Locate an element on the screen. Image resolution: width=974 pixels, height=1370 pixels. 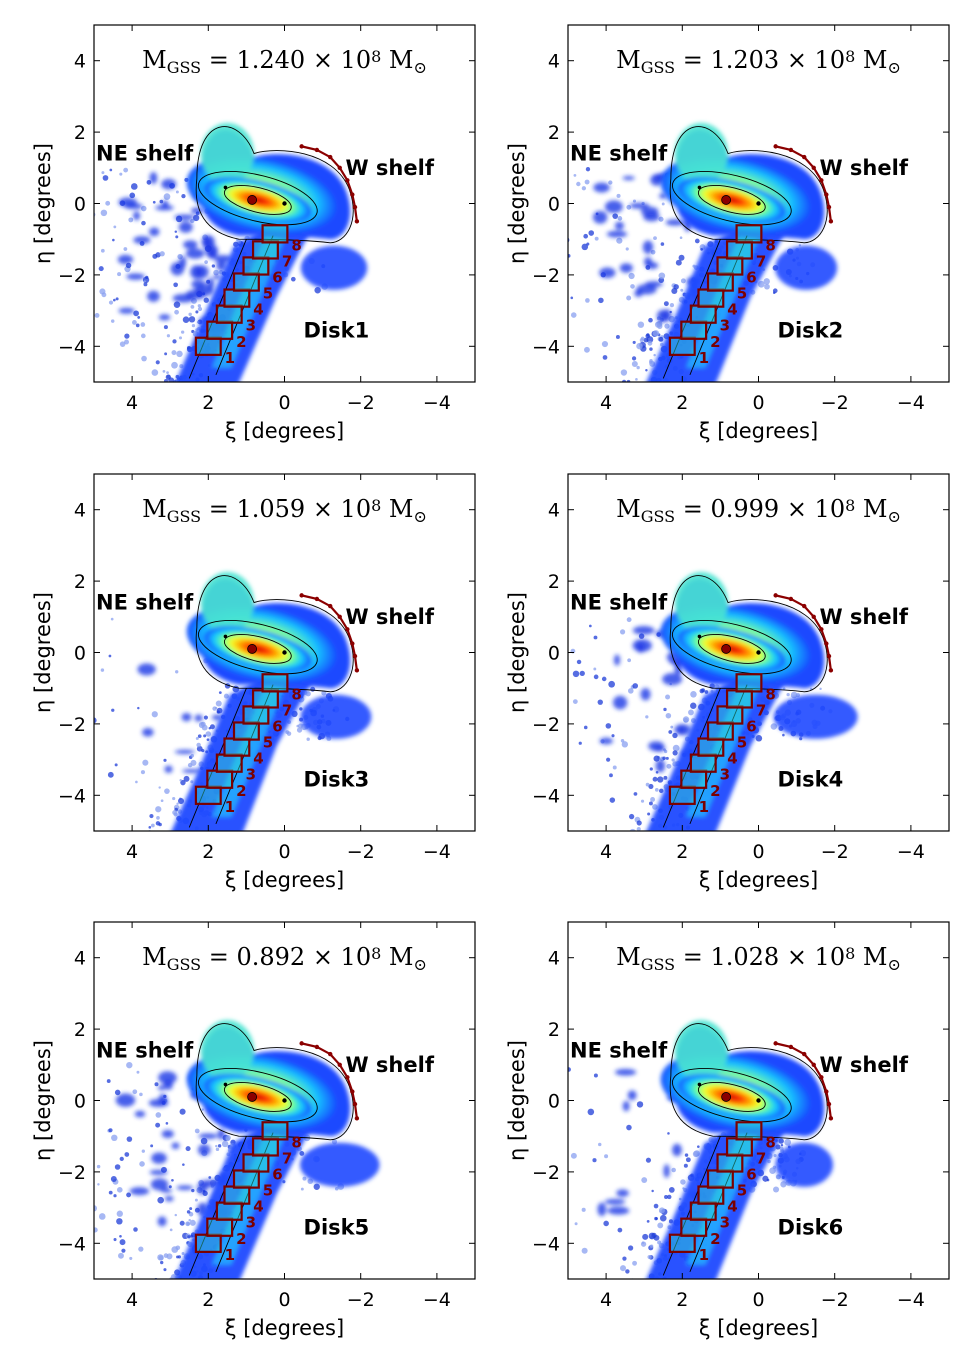
mass-title: MGSS = 1.059 × 108 M⊙ is located at coordinates (284, 510).